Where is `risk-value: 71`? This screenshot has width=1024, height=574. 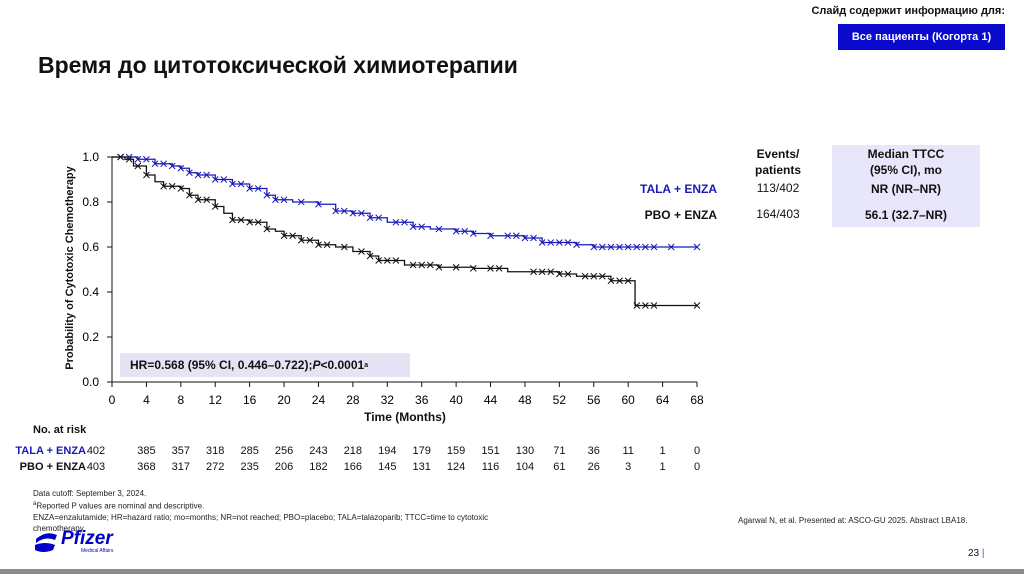 risk-value: 71 is located at coordinates (559, 451).